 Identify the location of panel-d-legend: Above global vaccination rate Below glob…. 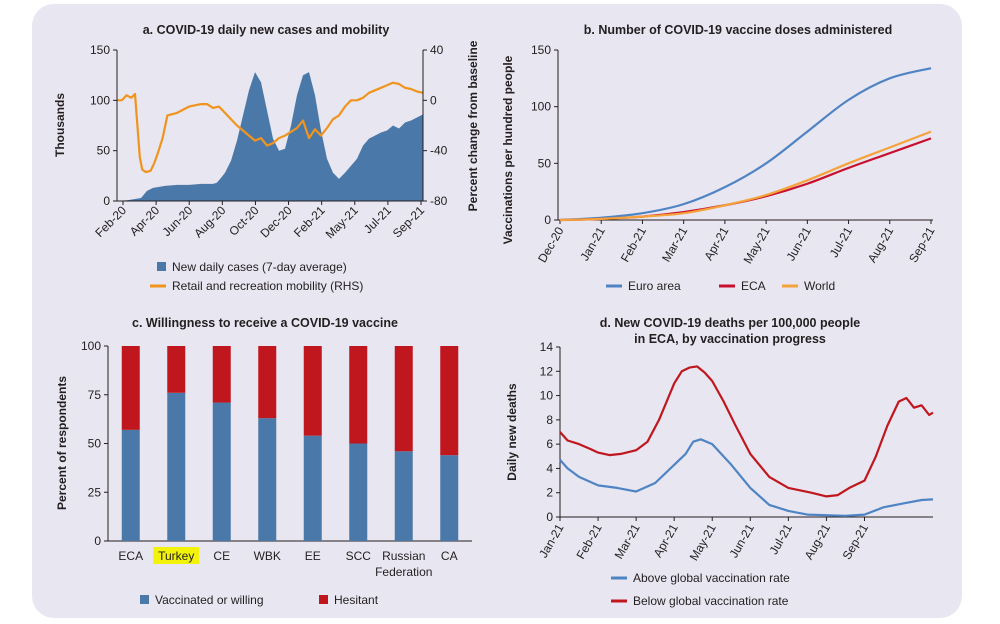
(700, 589).